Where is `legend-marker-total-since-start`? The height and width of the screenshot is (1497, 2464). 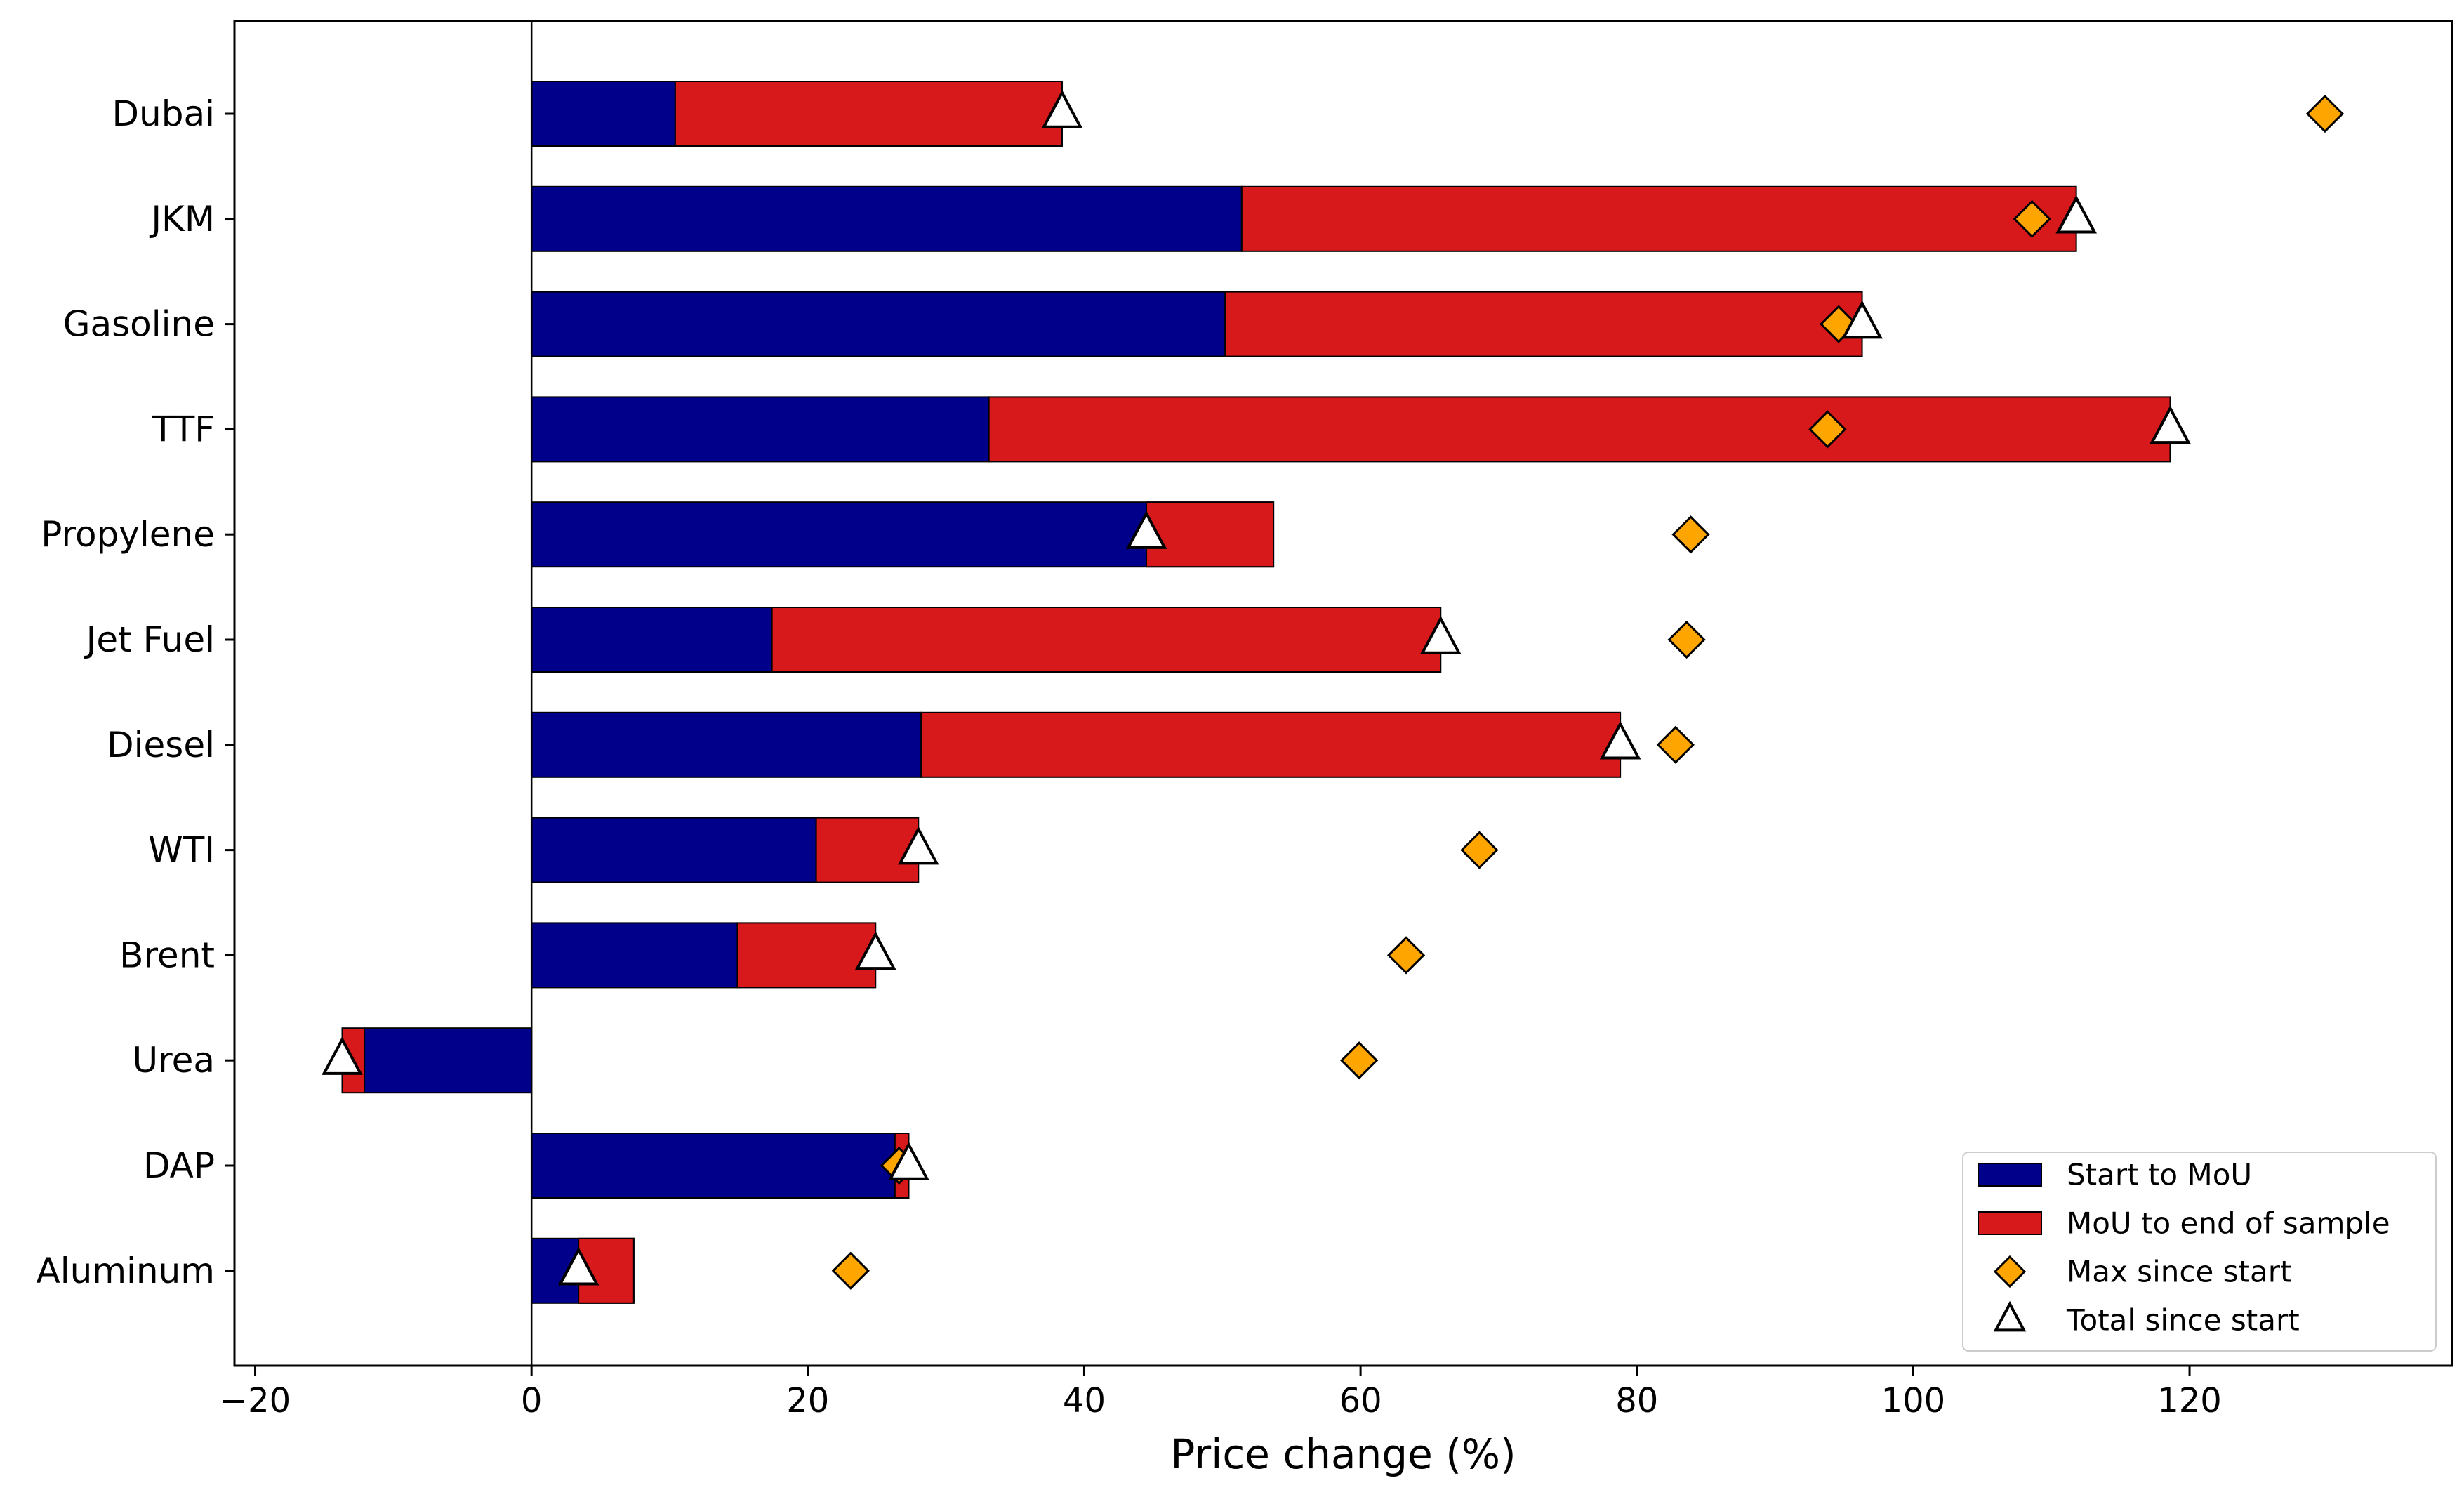
legend-marker-total-since-start is located at coordinates (2010, 1316).